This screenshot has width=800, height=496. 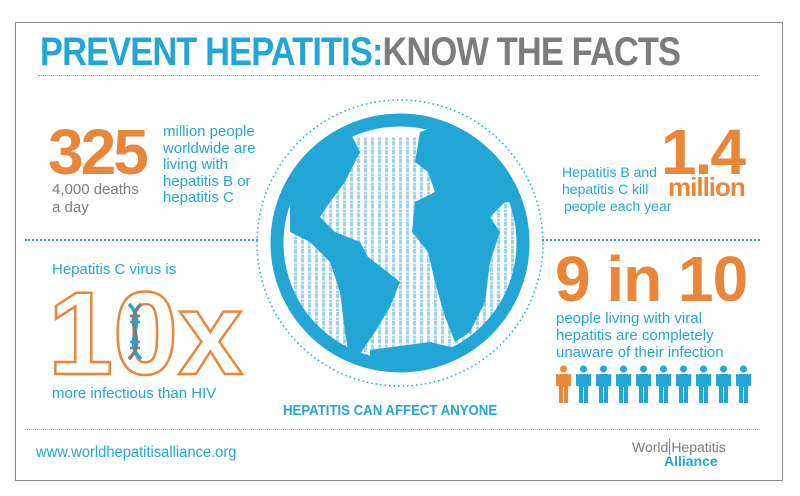 I want to click on africa-europe-continent, so click(x=465, y=233).